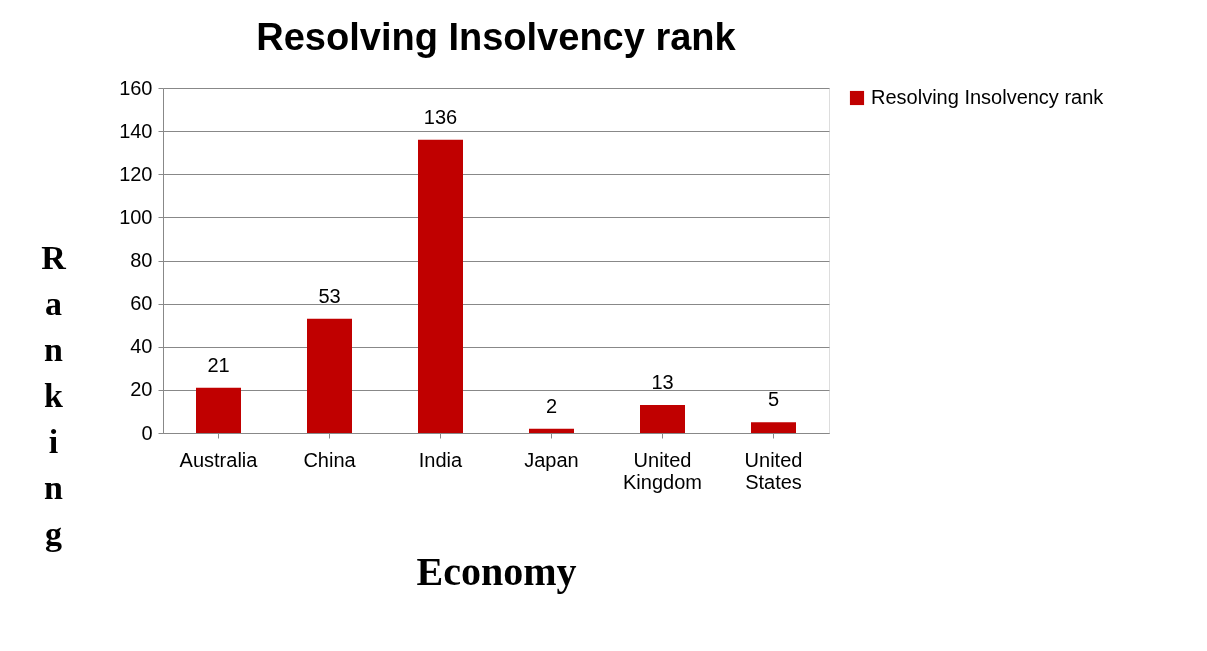  I want to click on x-tick-label: India, so click(441, 459).